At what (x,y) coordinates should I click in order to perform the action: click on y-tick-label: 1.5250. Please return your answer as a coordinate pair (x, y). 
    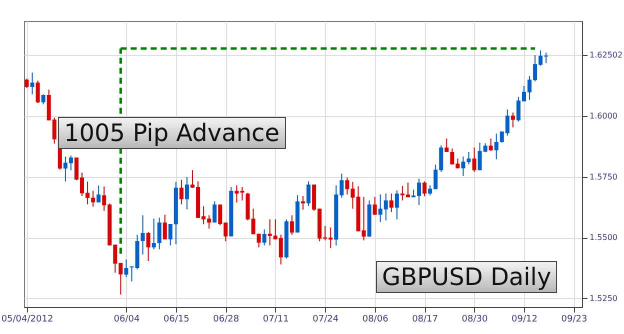
    Looking at the image, I should click on (604, 298).